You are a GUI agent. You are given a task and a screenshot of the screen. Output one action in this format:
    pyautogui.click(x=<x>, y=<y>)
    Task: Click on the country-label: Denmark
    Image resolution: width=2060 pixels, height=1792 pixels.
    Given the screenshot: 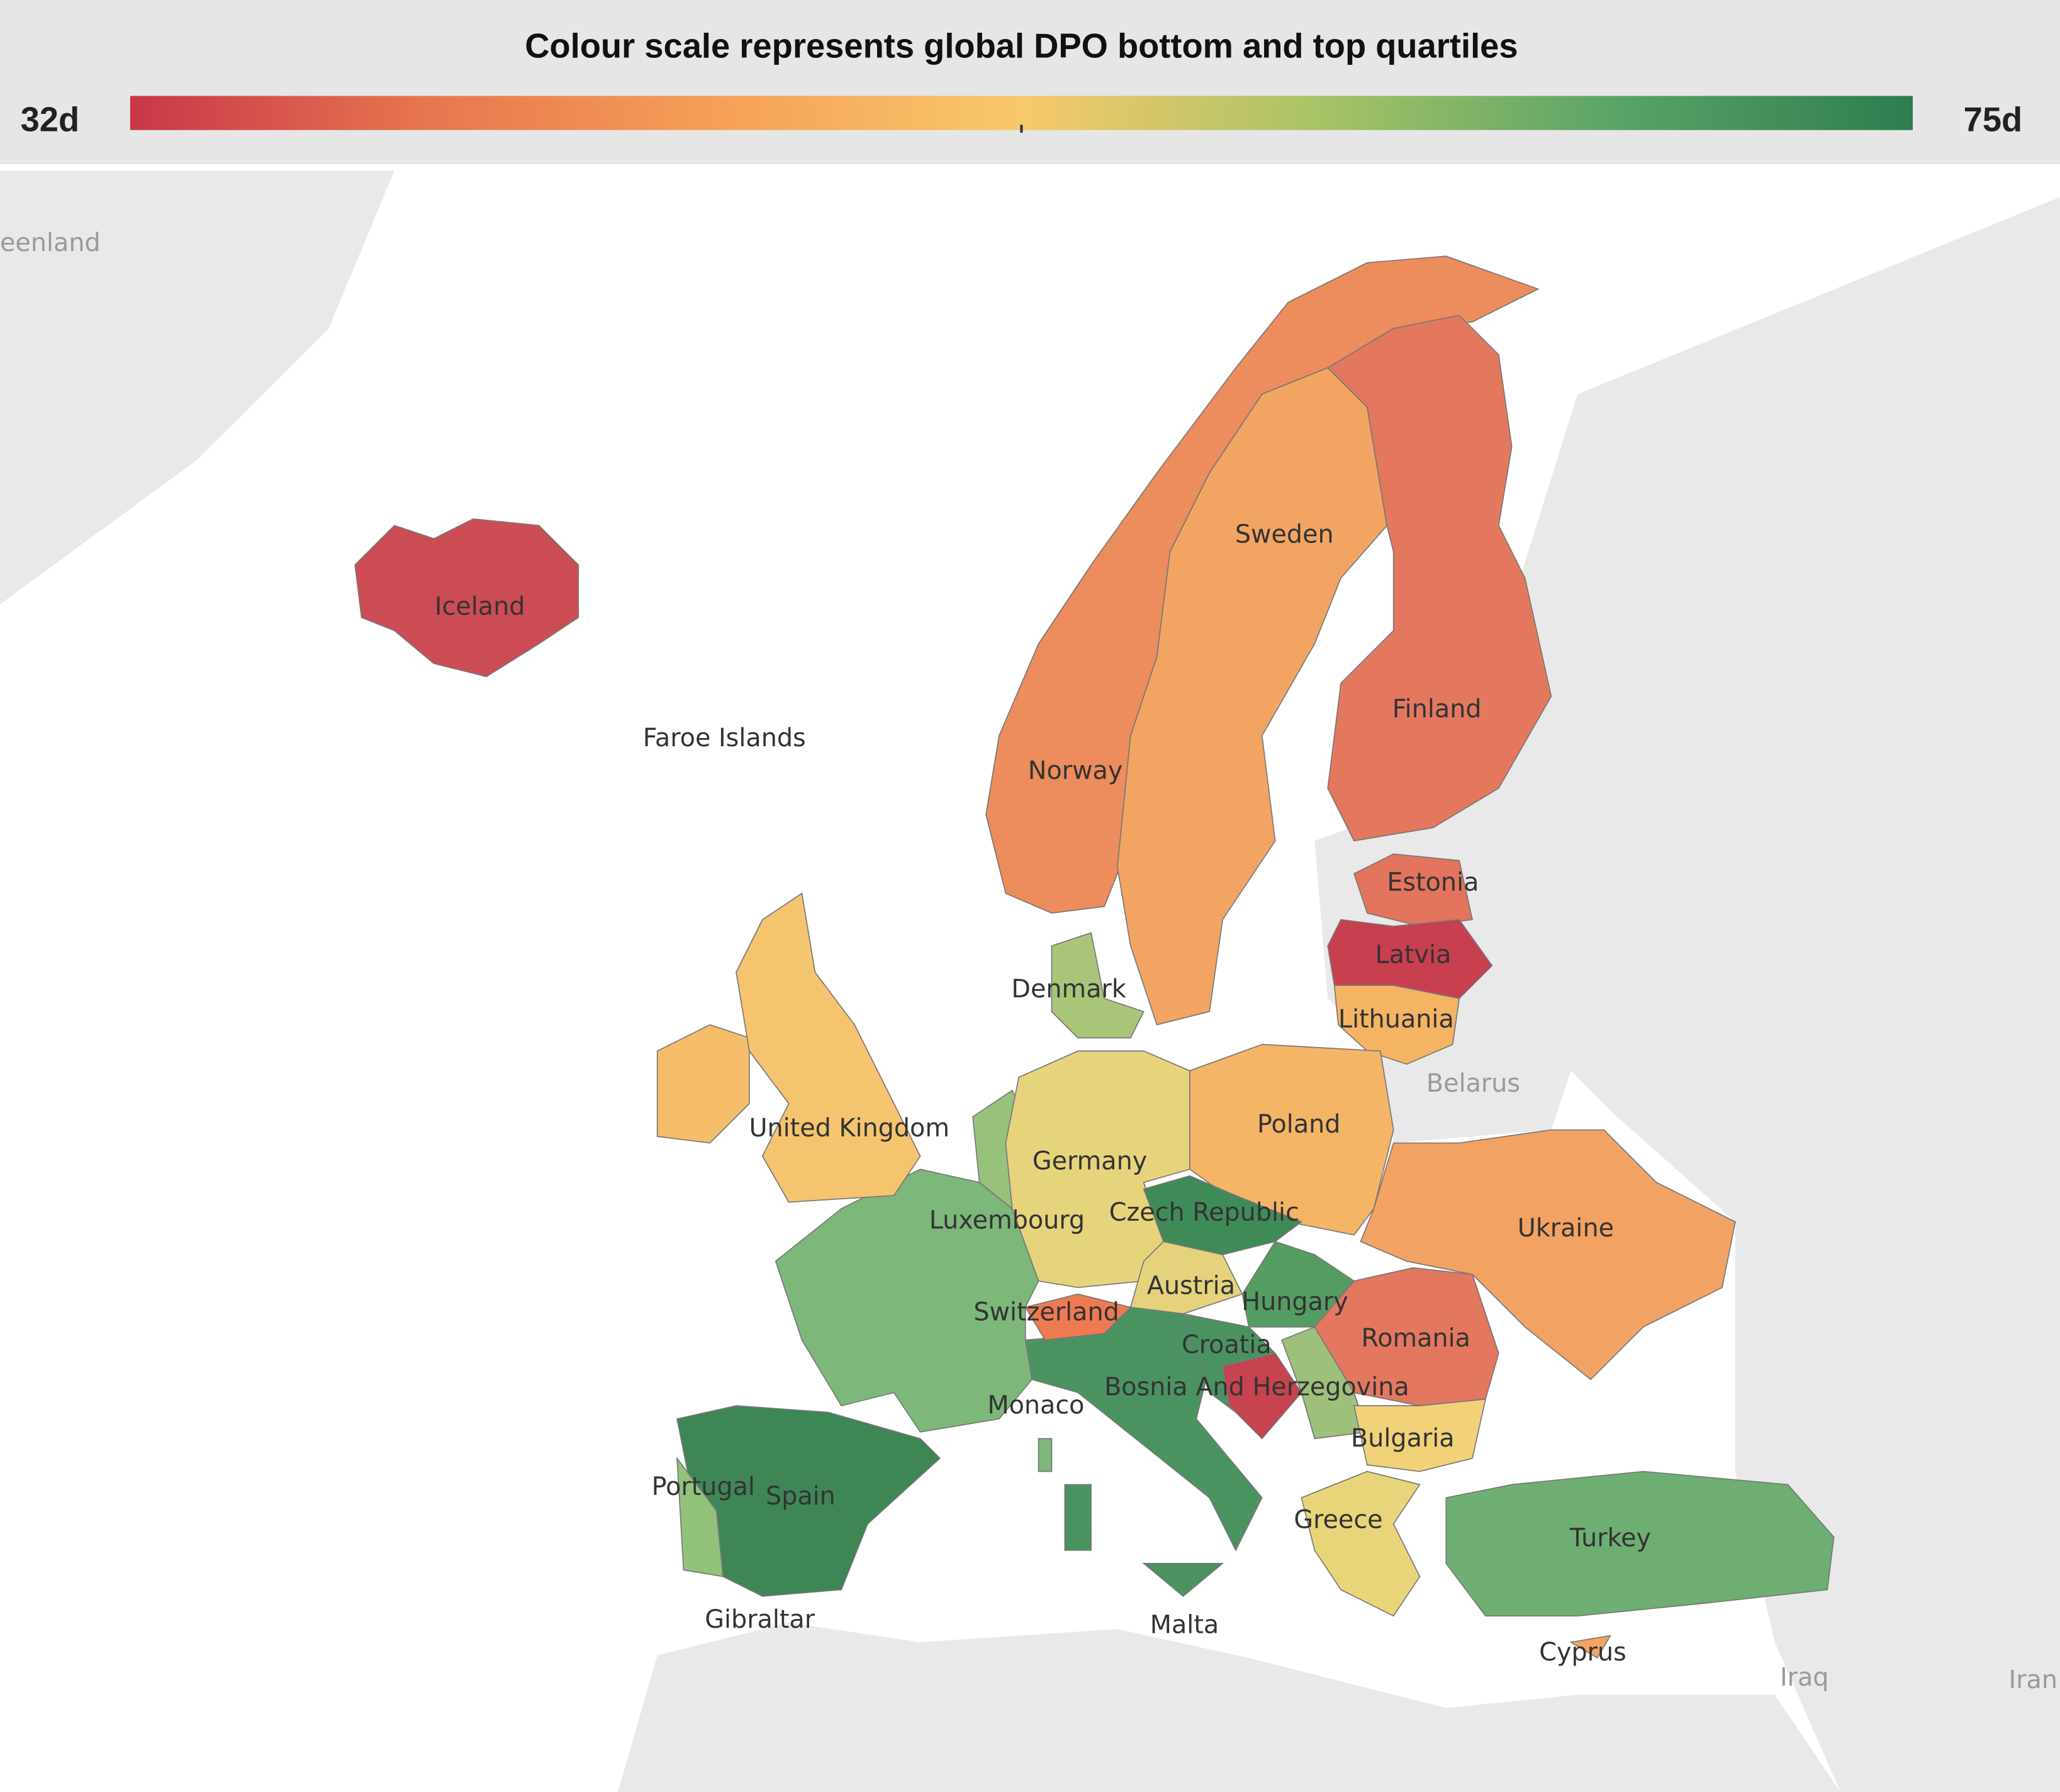 What is the action you would take?
    pyautogui.click(x=1068, y=989)
    